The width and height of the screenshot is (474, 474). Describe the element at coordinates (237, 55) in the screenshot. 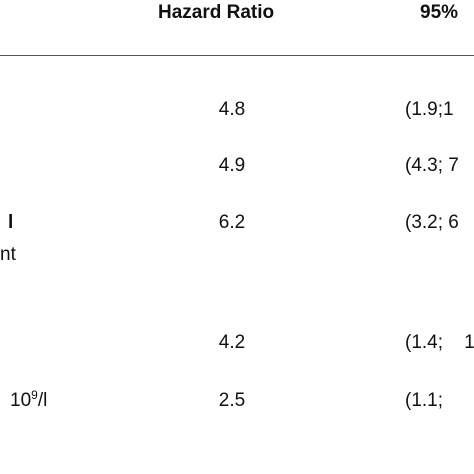

I see `header-rule` at that location.